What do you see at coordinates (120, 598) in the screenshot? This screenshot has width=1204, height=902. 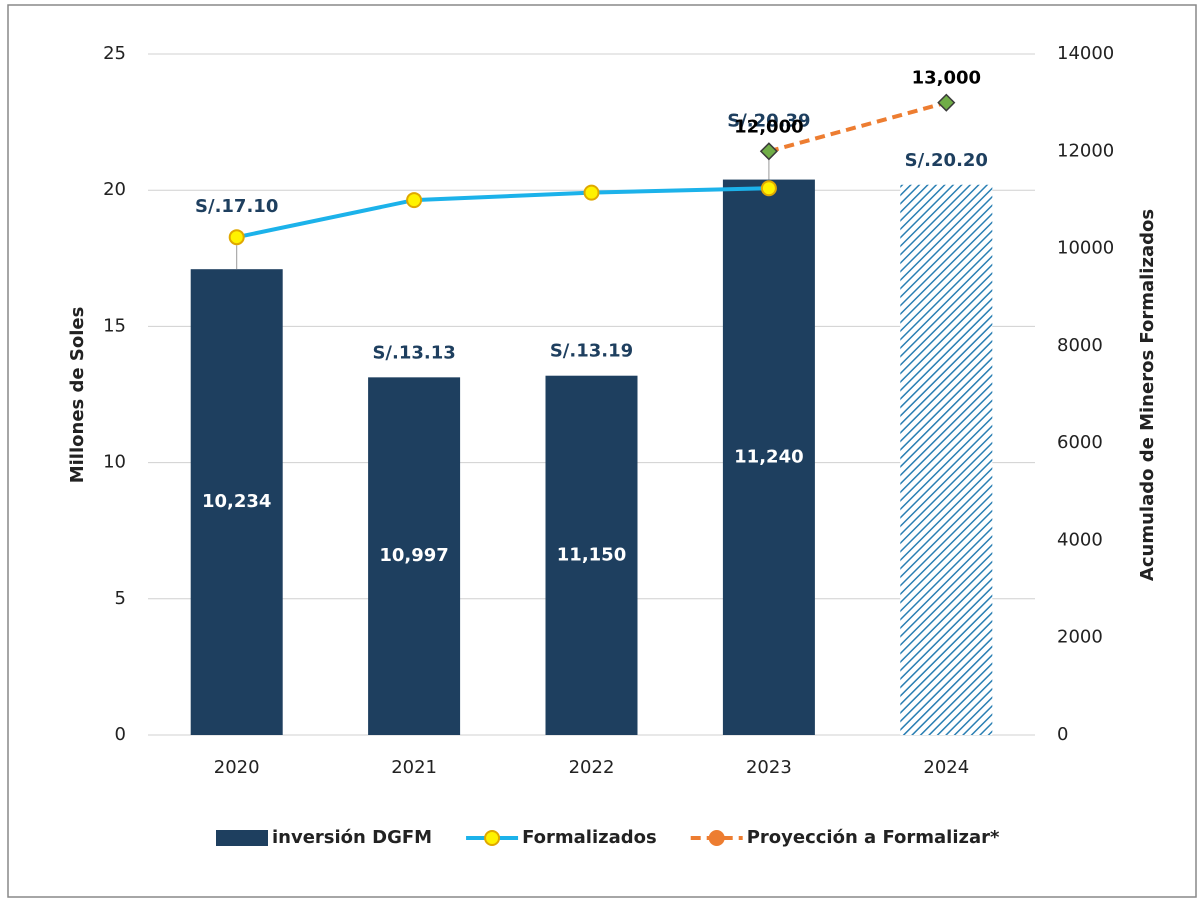 I see `y-tick-label: 5` at bounding box center [120, 598].